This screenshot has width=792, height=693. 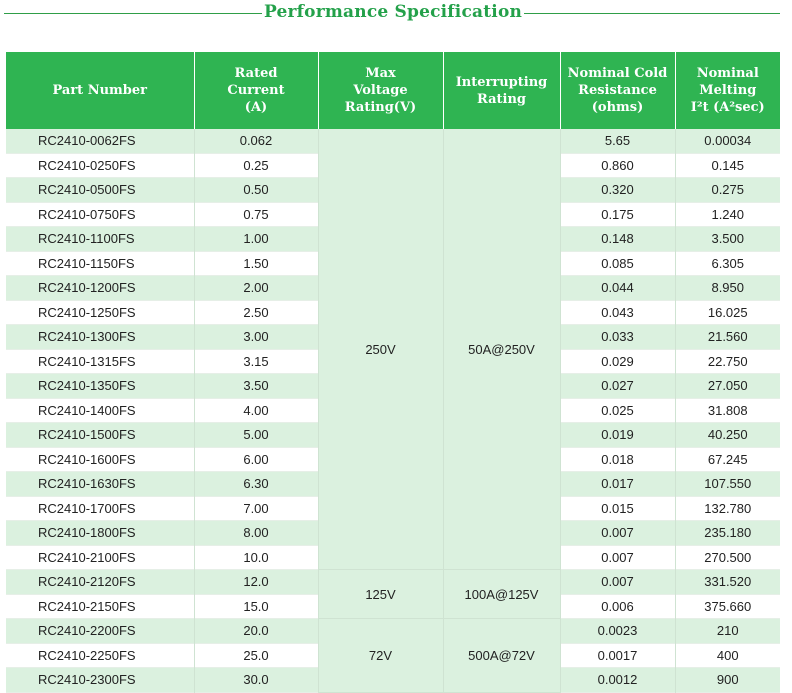 I want to click on part-number-cell: RC2410-1630FS, so click(x=100, y=483).